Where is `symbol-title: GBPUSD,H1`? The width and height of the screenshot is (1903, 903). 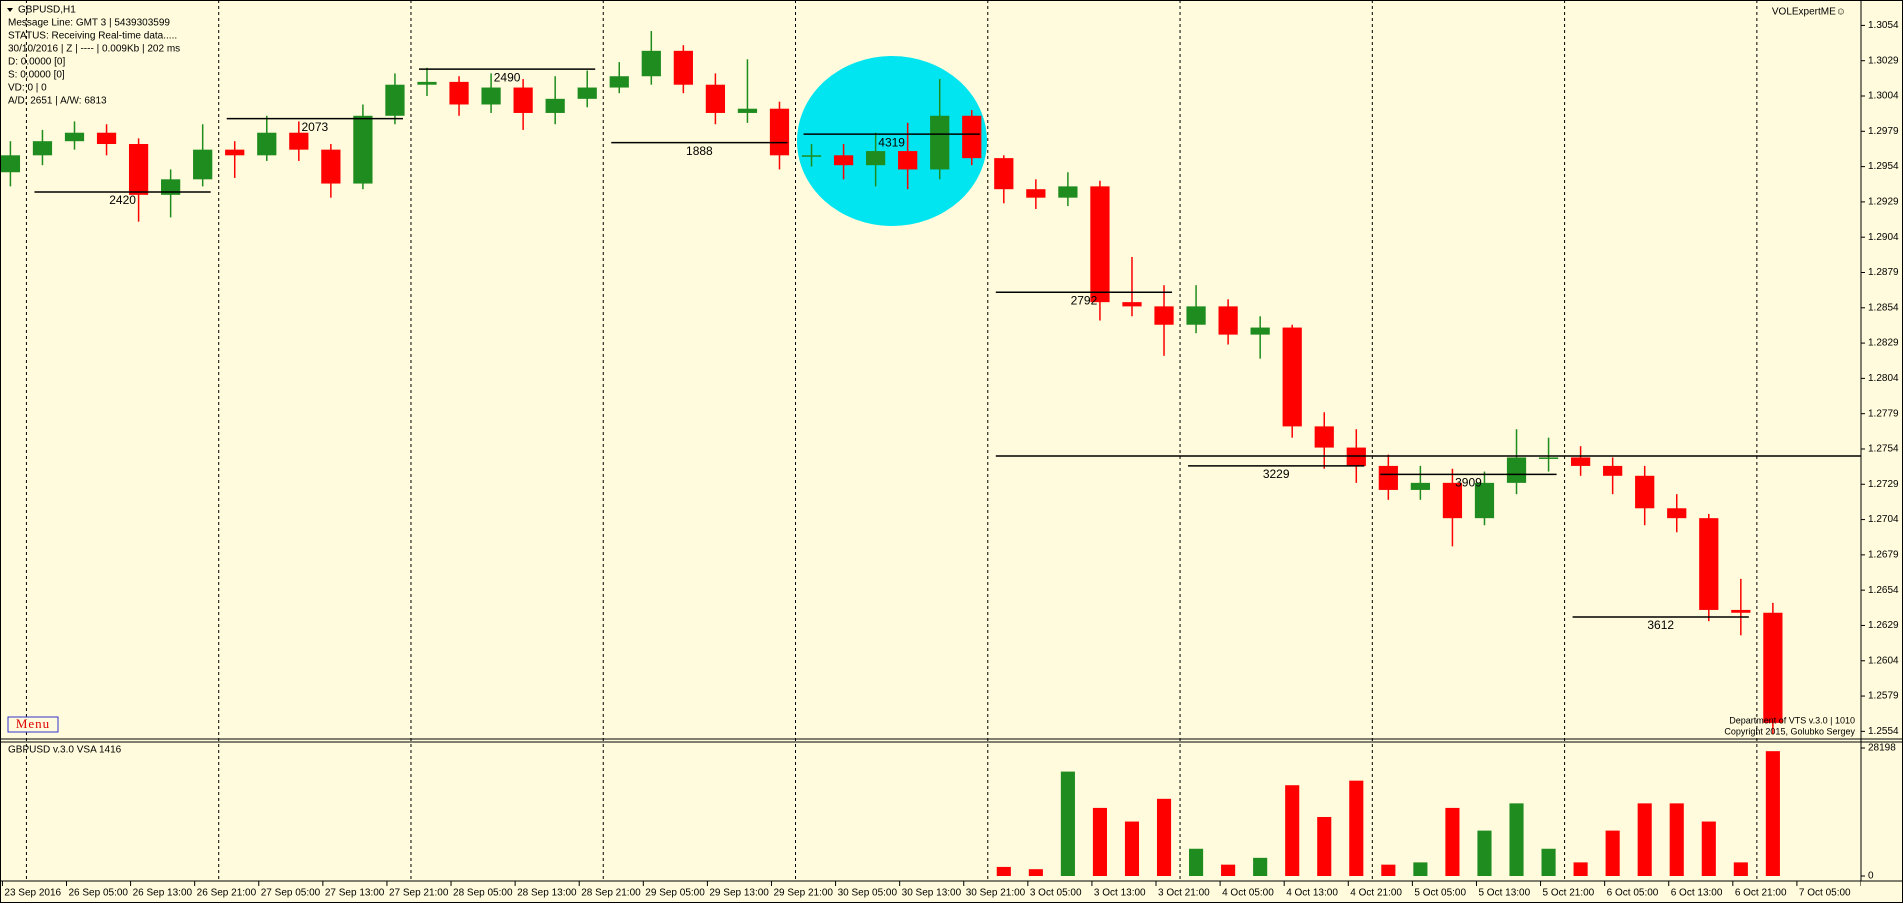 symbol-title: GBPUSD,H1 is located at coordinates (47, 10).